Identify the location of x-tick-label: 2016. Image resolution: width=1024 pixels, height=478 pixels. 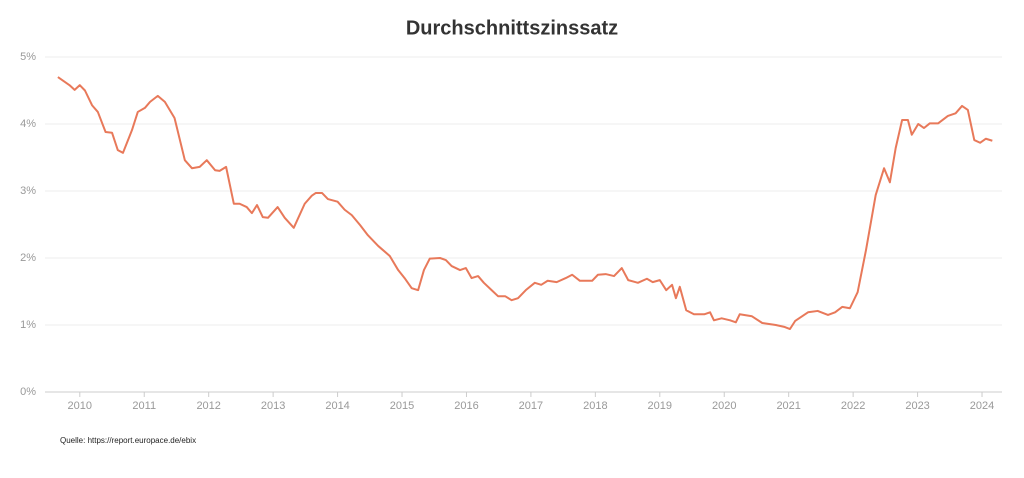
(466, 406).